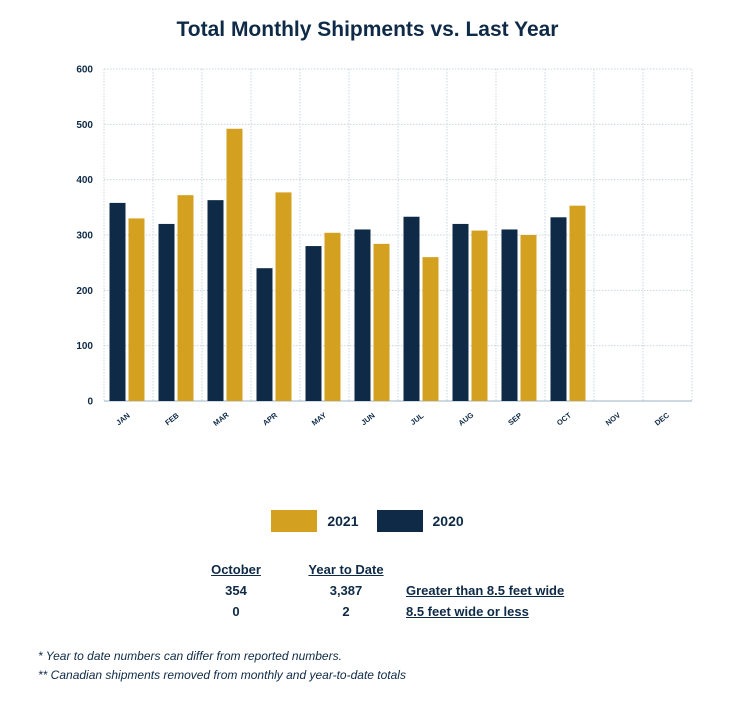  I want to click on x-tick-label: SEP, so click(514, 419).